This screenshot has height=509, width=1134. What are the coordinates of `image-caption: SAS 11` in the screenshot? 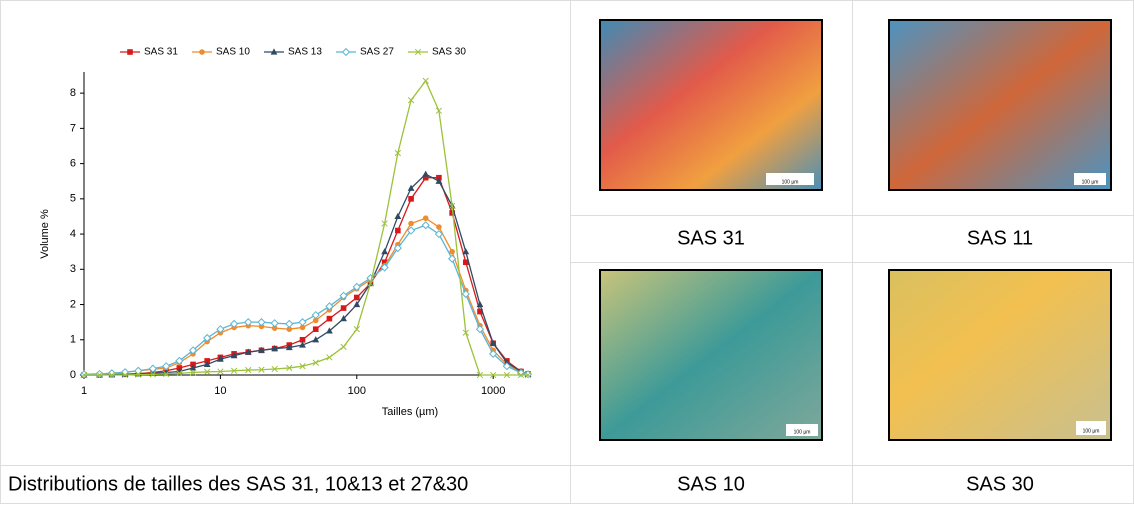 It's located at (1000, 238).